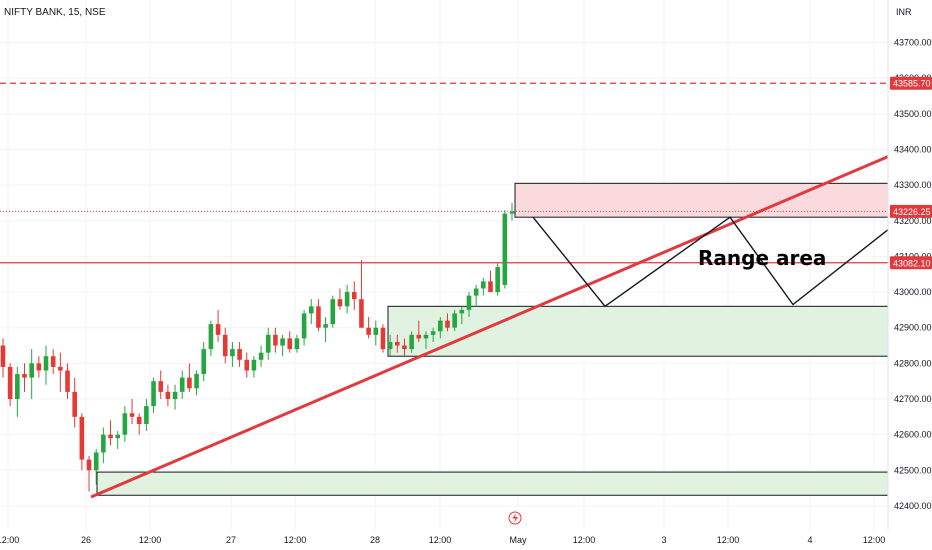 This screenshot has height=550, width=932. Describe the element at coordinates (913, 470) in the screenshot. I see `y-tick-label: 42500.00` at that location.